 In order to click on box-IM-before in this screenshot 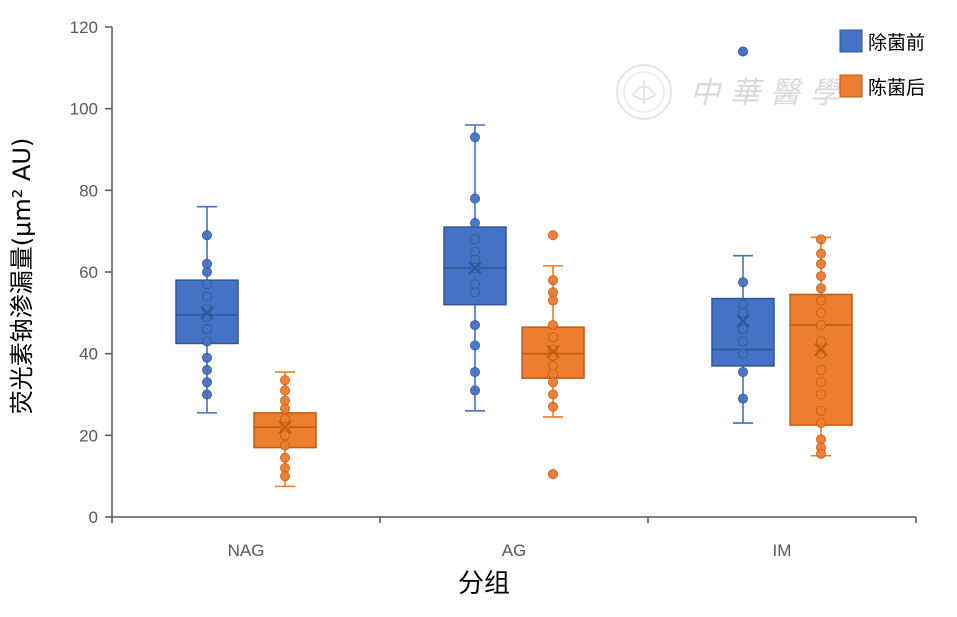, I will do `click(743, 235)`.